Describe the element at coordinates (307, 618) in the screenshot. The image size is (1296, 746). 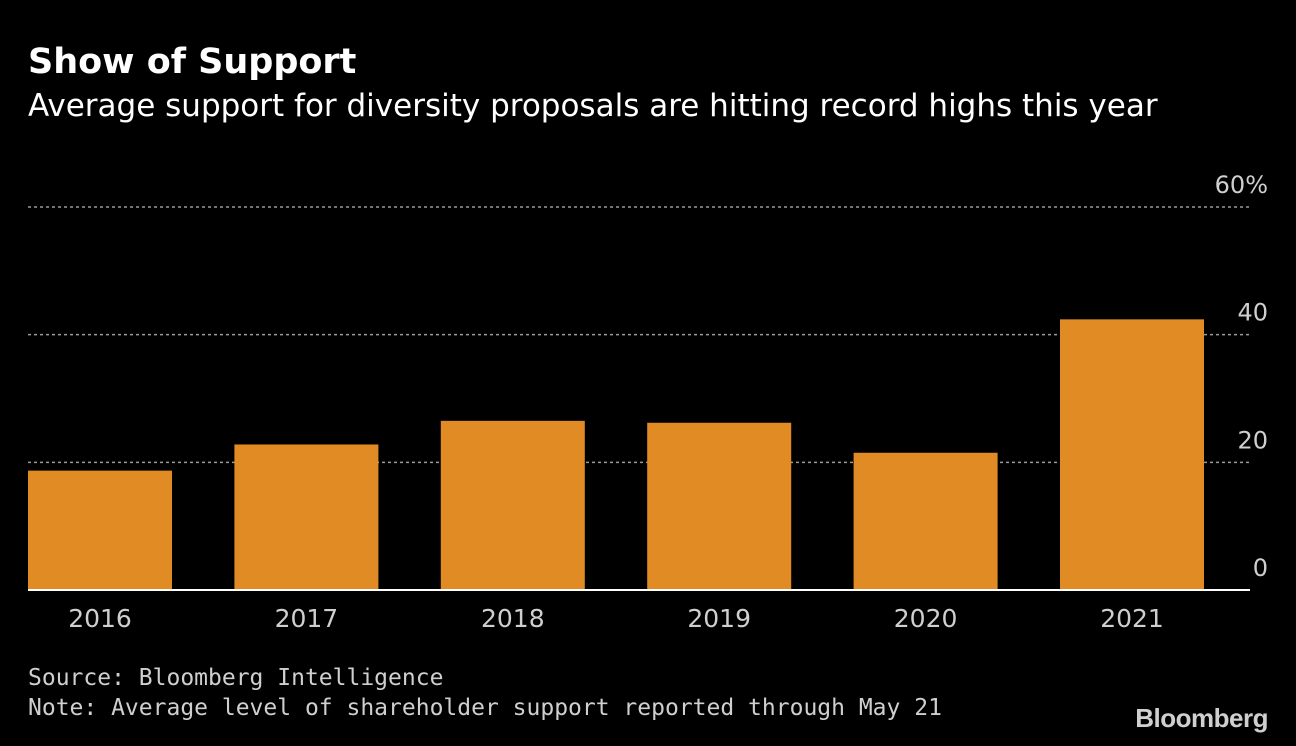
I see `x-tick-label: 2017` at that location.